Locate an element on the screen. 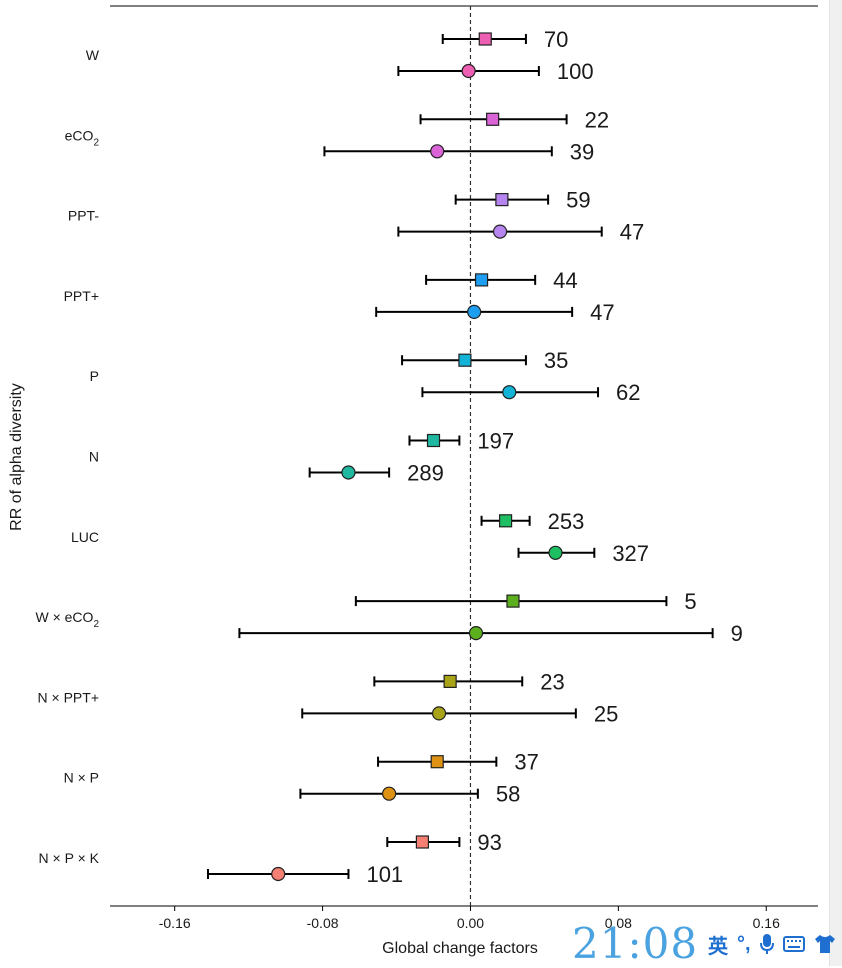 The height and width of the screenshot is (968, 842). sample-size-label: 289 is located at coordinates (425, 473).